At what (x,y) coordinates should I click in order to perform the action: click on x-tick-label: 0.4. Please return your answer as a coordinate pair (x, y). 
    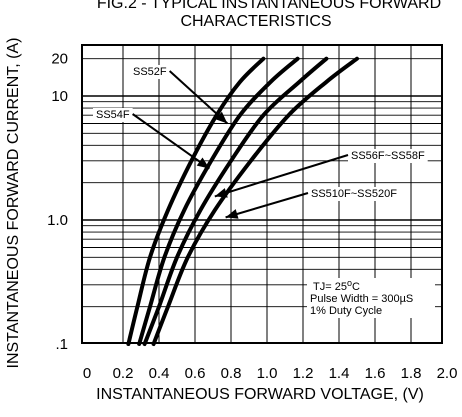
    Looking at the image, I should click on (159, 373).